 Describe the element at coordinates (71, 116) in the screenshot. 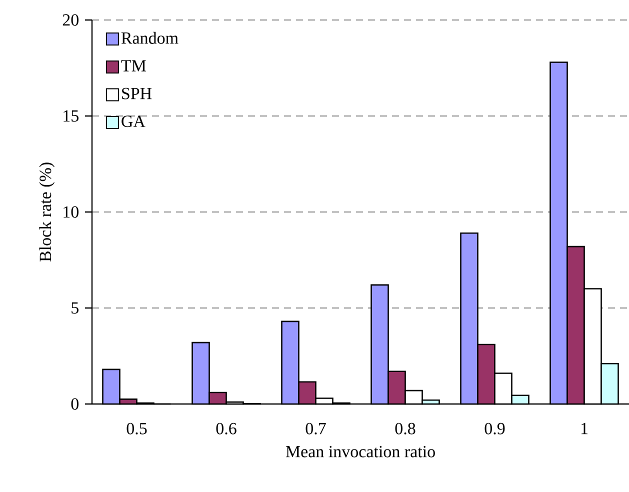

I see `y-tick-label: 15` at that location.